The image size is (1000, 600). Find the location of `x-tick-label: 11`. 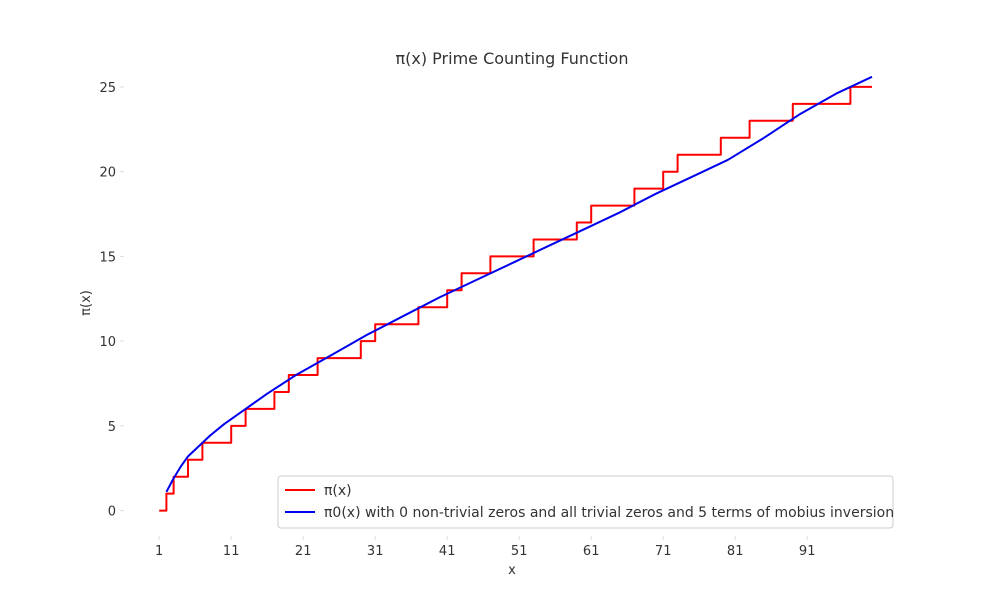

x-tick-label: 11 is located at coordinates (231, 551).